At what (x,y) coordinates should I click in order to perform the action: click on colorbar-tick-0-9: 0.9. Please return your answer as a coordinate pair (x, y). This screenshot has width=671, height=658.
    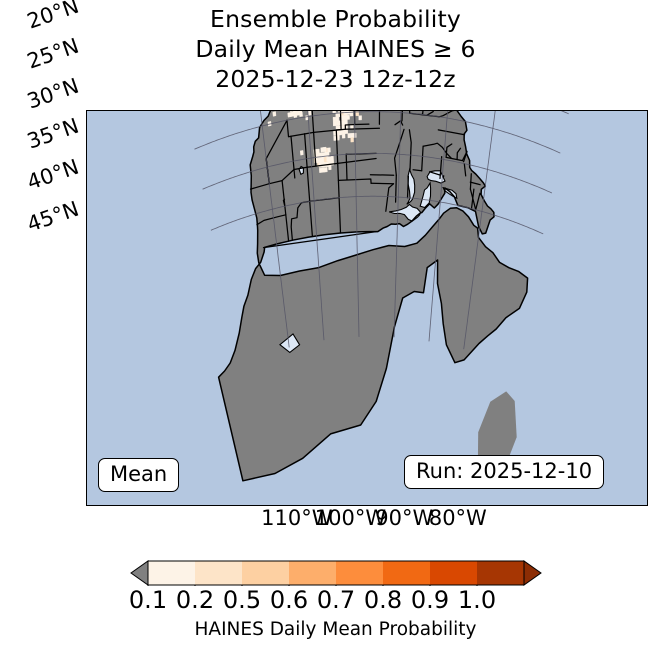
    Looking at the image, I should click on (430, 600).